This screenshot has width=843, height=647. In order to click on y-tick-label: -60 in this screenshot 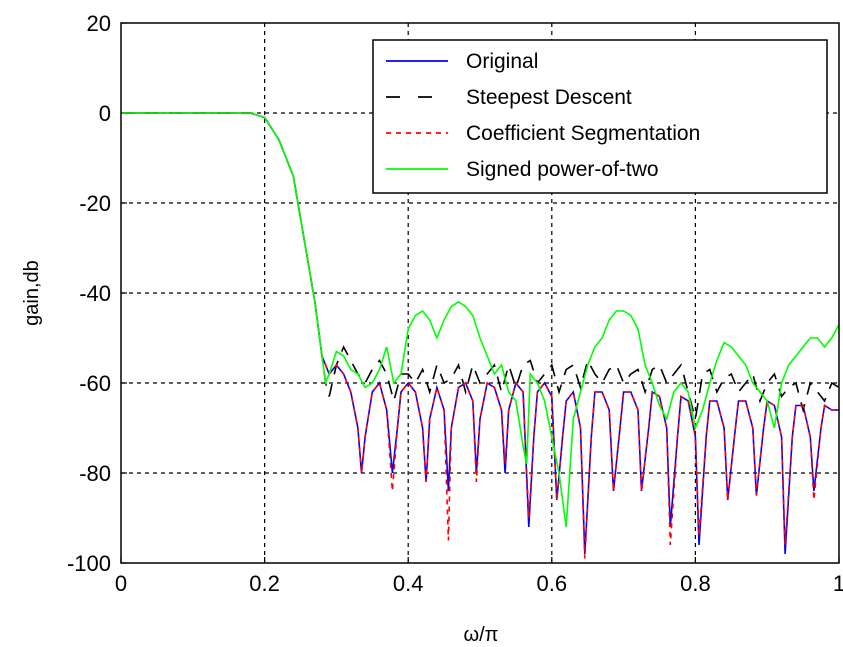, I will do `click(95, 383)`.